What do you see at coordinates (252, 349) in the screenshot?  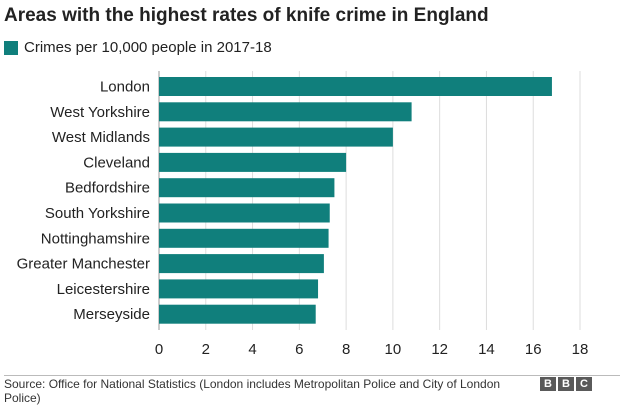 I see `x-tick-label: 4` at bounding box center [252, 349].